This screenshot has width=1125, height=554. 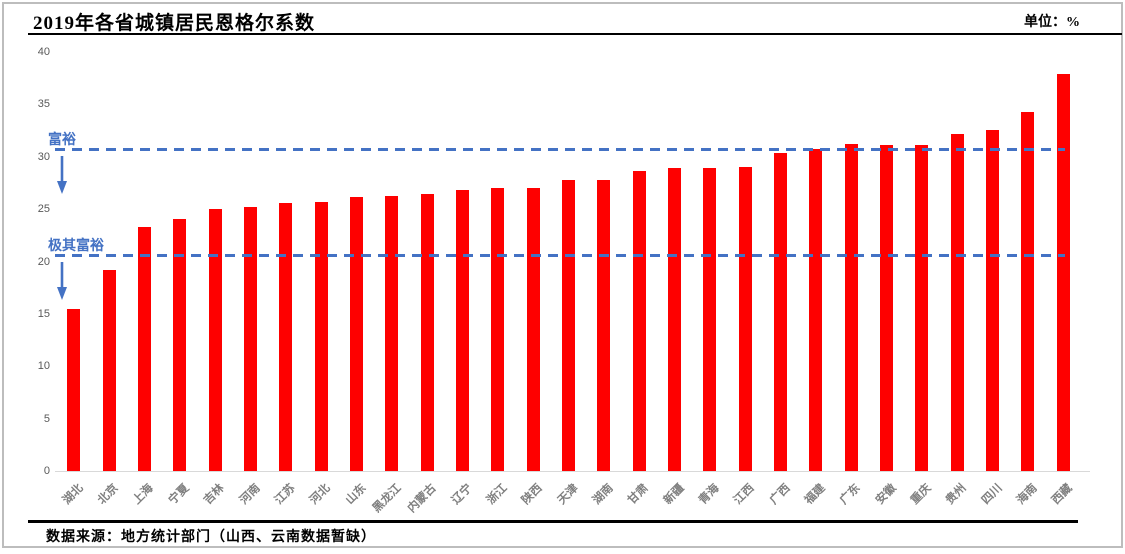 What do you see at coordinates (780, 494) in the screenshot?
I see `x-axis-label: 广西` at bounding box center [780, 494].